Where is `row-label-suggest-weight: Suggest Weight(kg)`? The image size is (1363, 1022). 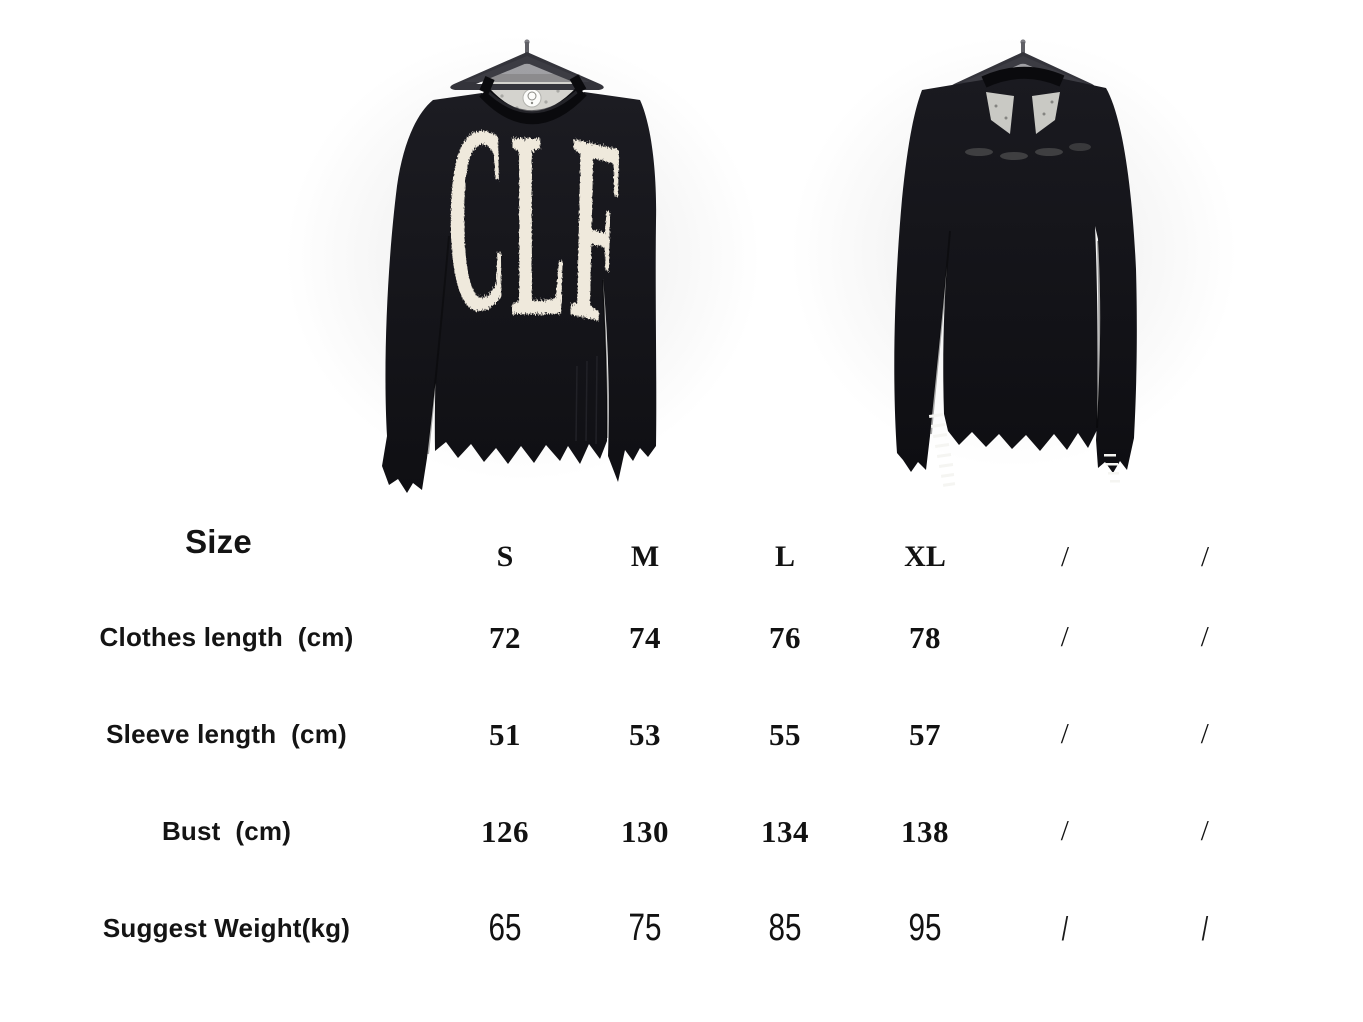 row-label-suggest-weight: Suggest Weight(kg) is located at coordinates (226, 928).